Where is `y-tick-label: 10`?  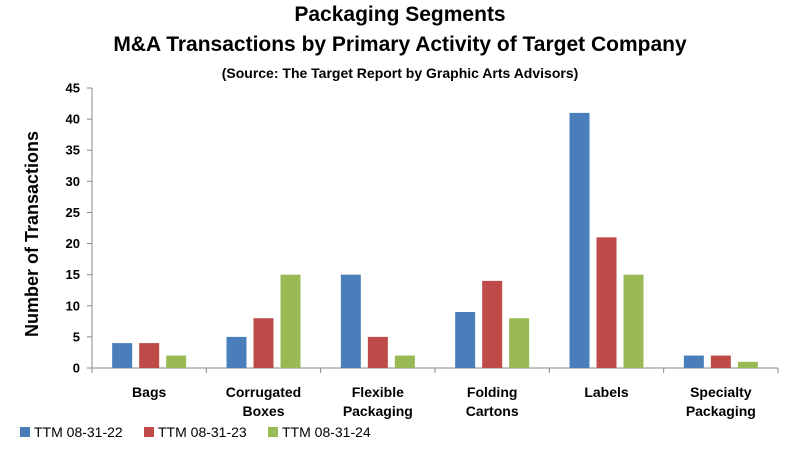 y-tick-label: 10 is located at coordinates (73, 305).